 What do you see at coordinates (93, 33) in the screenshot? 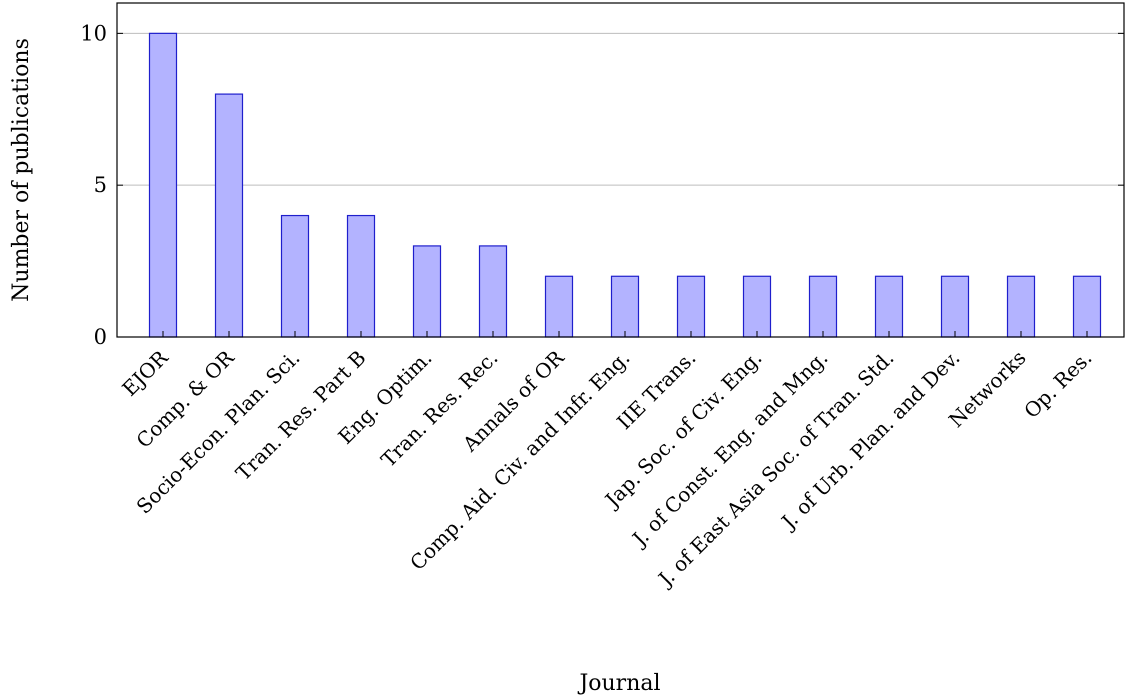
I see `y-tick-label: 10` at bounding box center [93, 33].